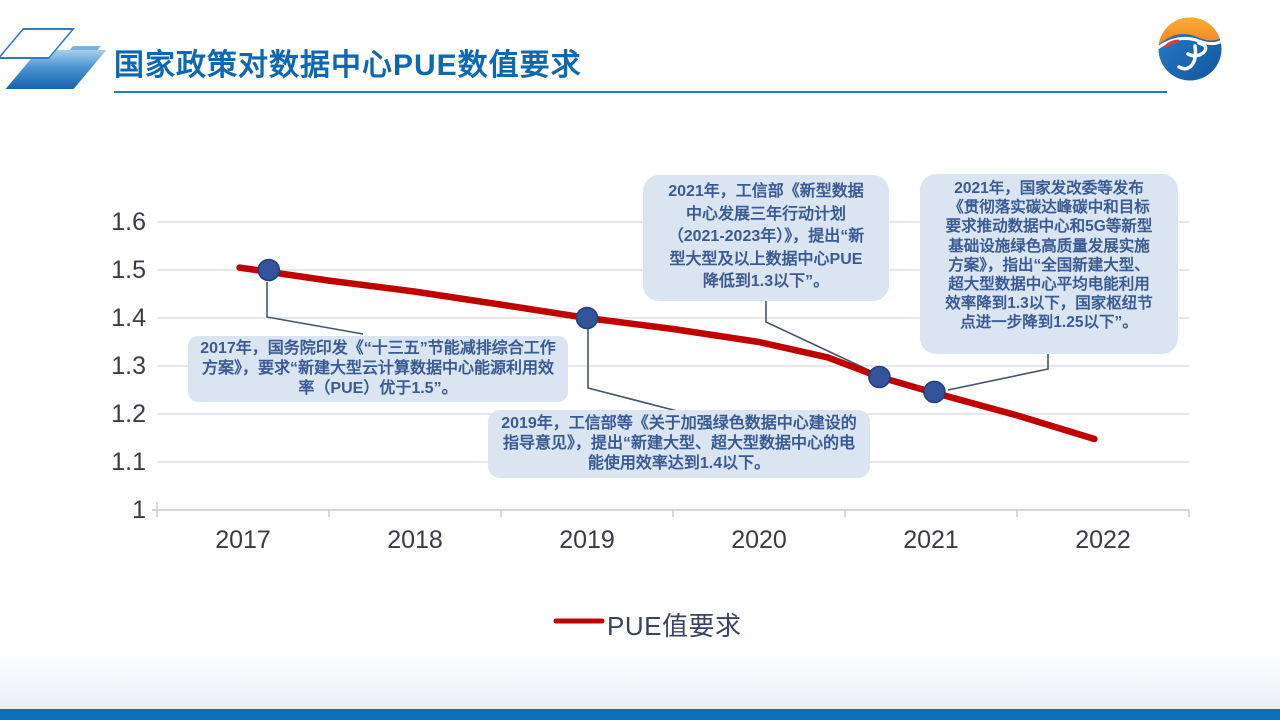 The image size is (1280, 720). Describe the element at coordinates (640, 680) in the screenshot. I see `footer-gradient-band` at that location.